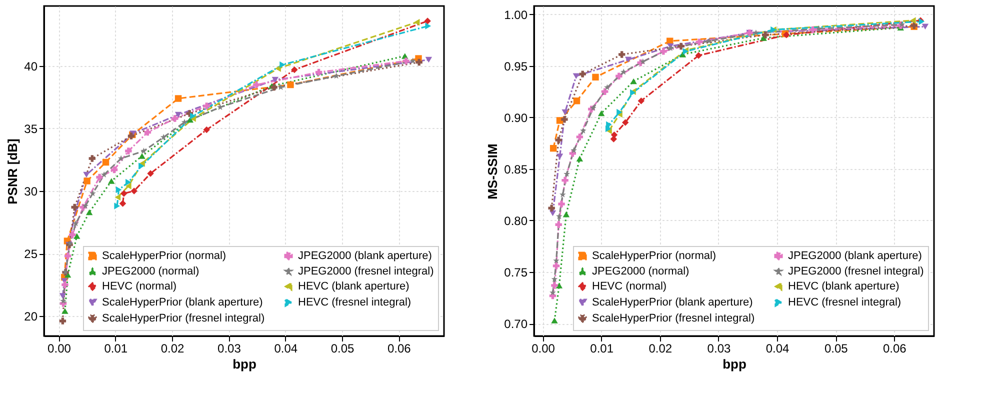 This screenshot has height=407, width=992. Describe the element at coordinates (544, 349) in the screenshot. I see `x-tick-label: 0.00` at that location.